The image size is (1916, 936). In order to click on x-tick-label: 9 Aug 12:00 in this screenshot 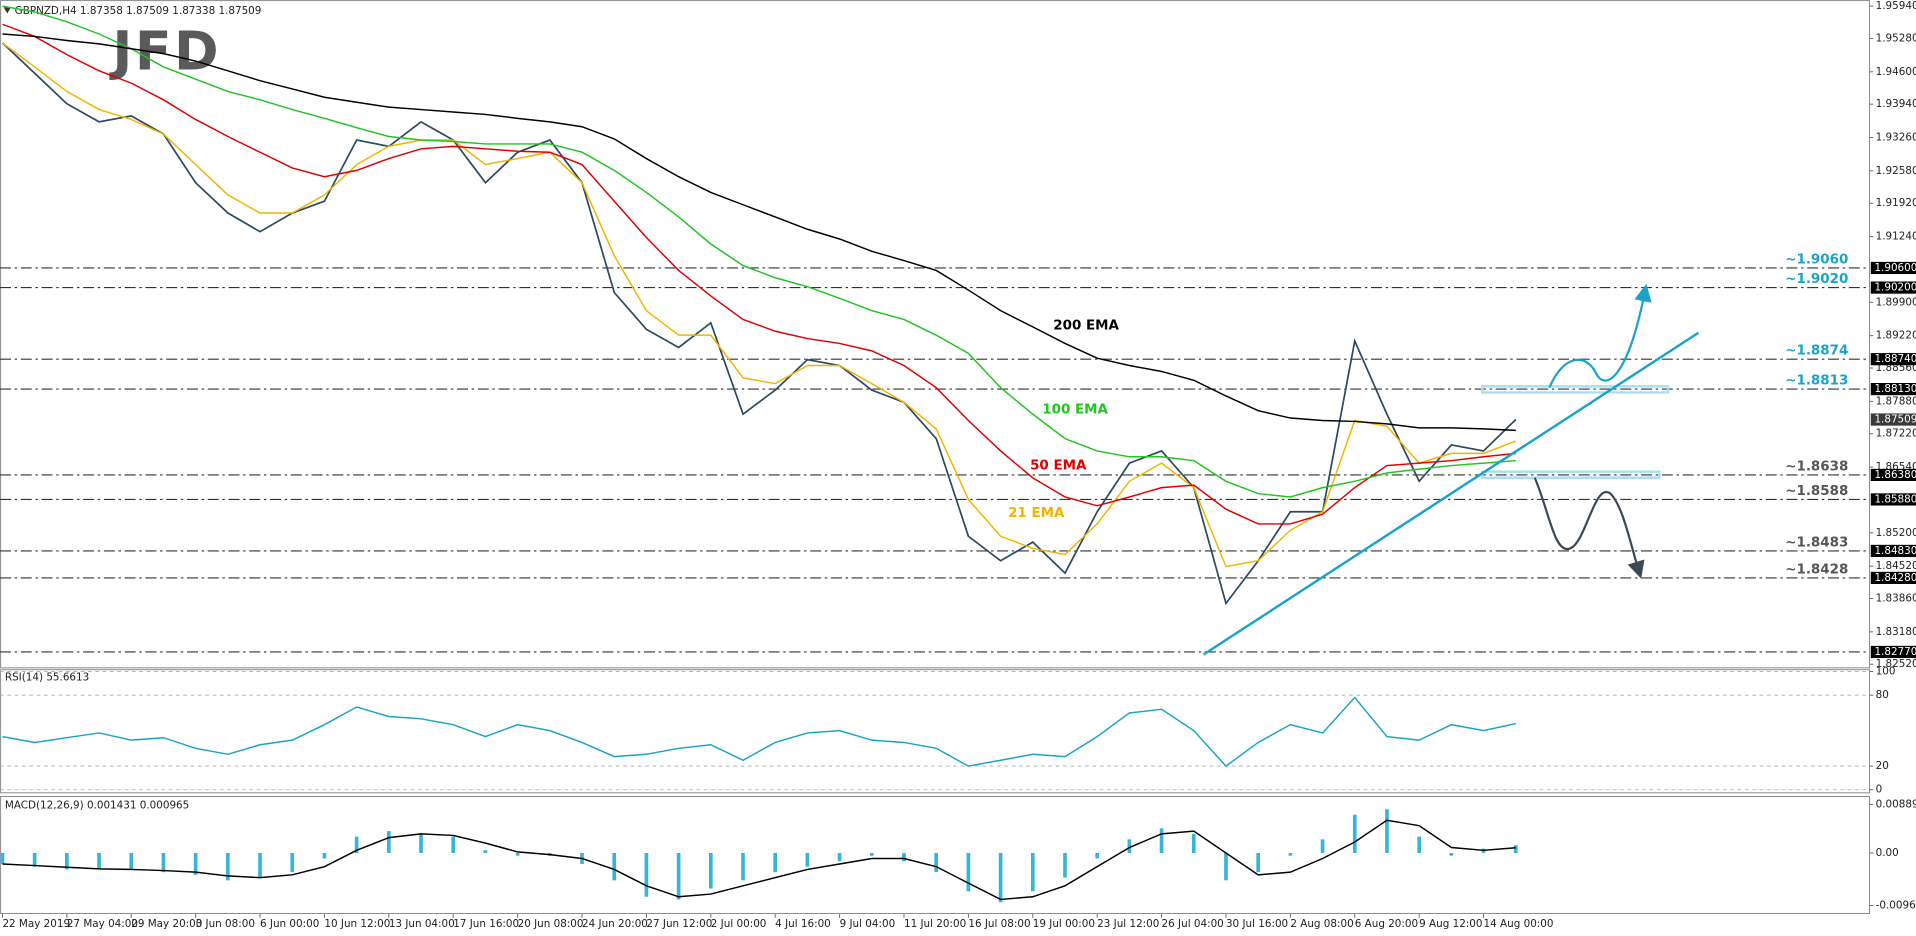, I will do `click(1450, 924)`.